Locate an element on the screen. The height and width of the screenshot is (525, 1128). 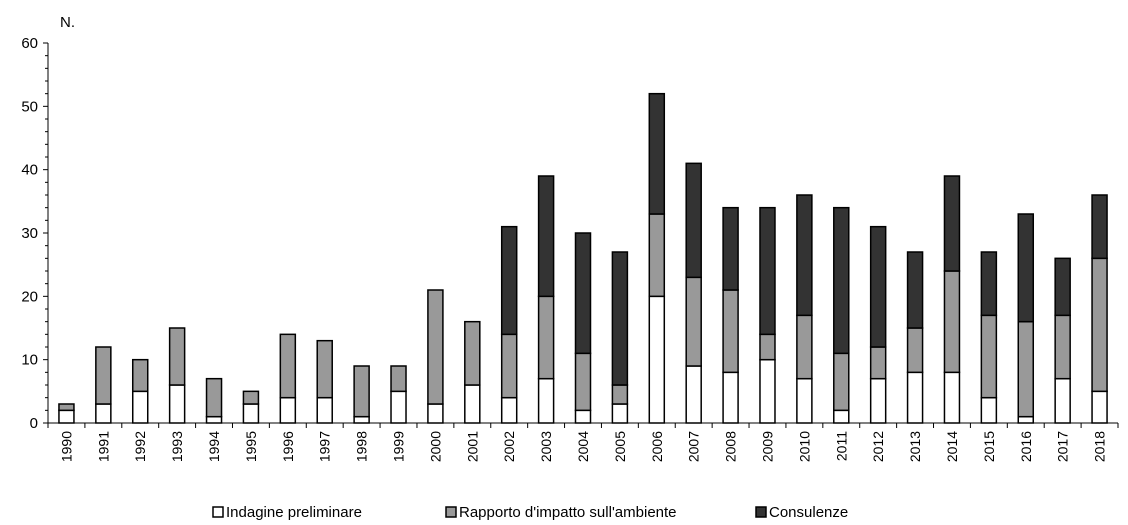
x-tick-label: 1993 is located at coordinates (177, 446).